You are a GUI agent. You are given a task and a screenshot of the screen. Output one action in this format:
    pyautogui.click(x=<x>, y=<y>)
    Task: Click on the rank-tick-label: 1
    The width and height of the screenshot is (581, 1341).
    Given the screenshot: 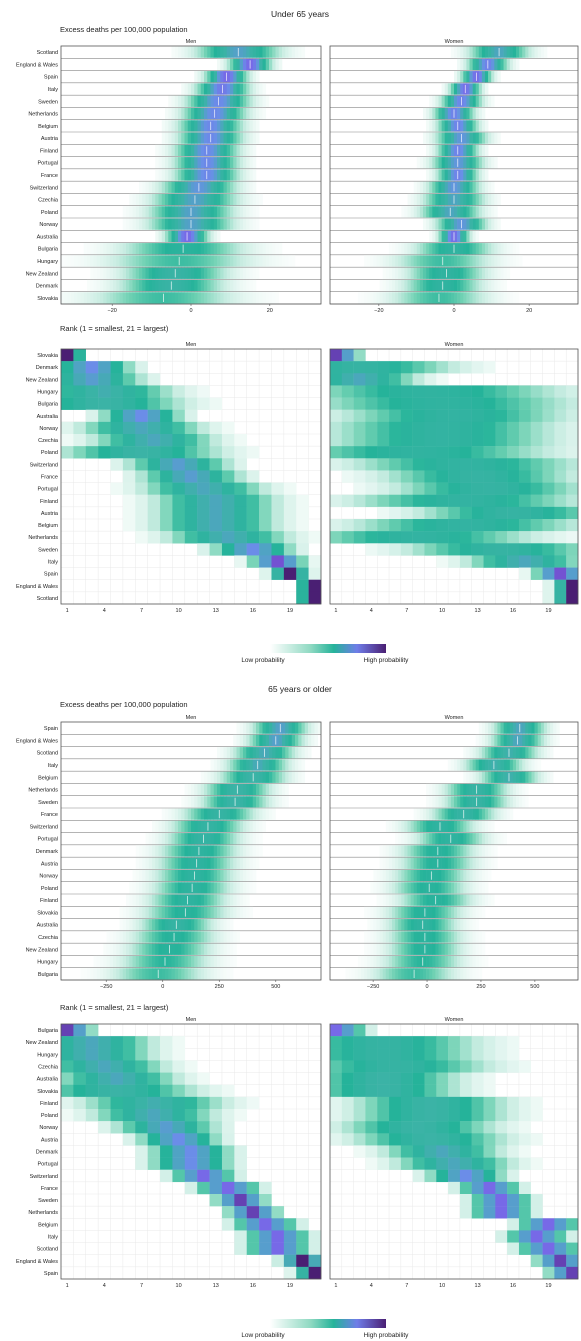 What is the action you would take?
    pyautogui.click(x=67, y=1286)
    